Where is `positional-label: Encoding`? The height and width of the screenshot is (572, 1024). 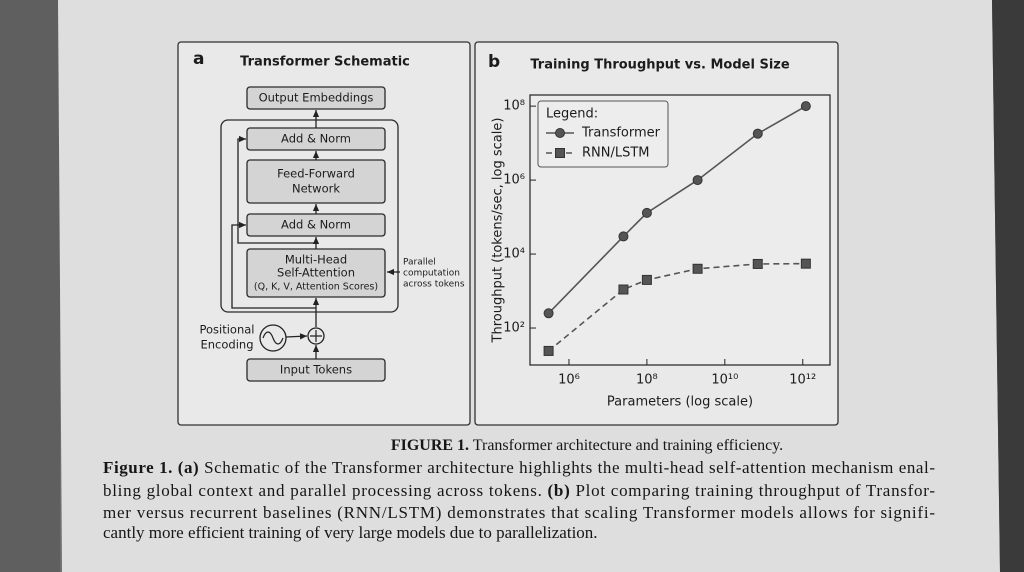
positional-label: Encoding is located at coordinates (227, 345).